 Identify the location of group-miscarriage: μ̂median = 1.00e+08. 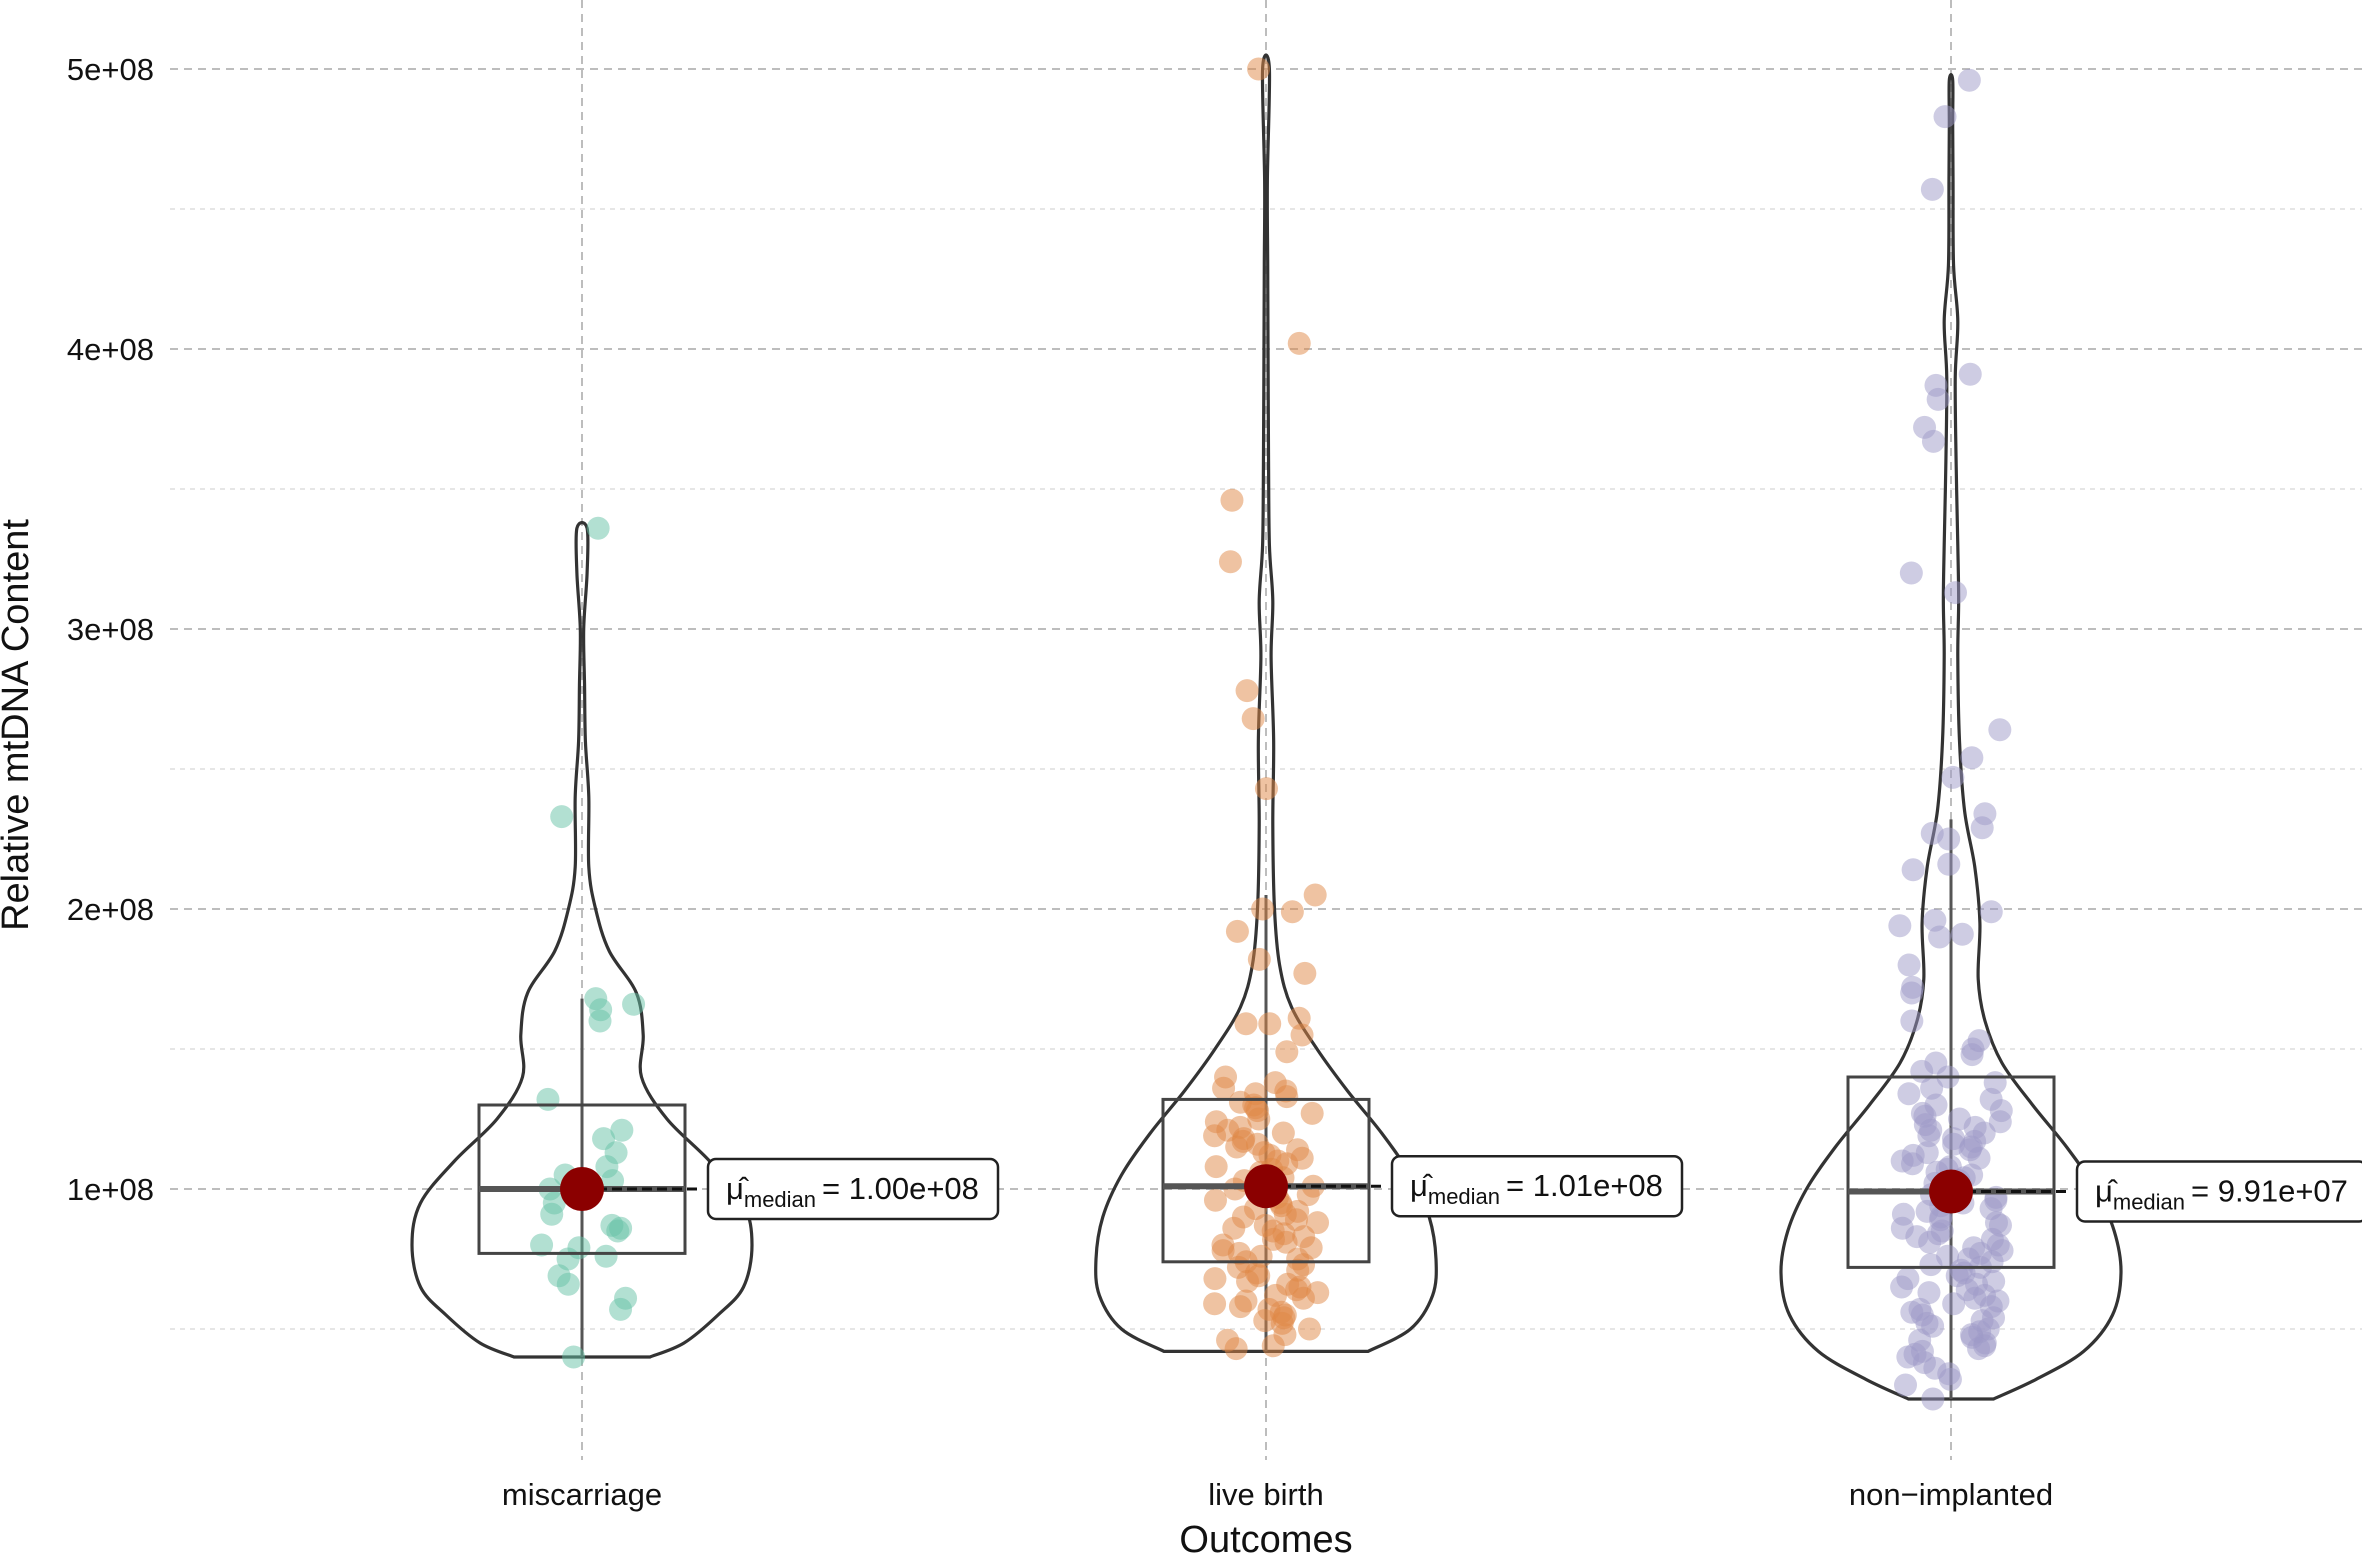
(705, 942).